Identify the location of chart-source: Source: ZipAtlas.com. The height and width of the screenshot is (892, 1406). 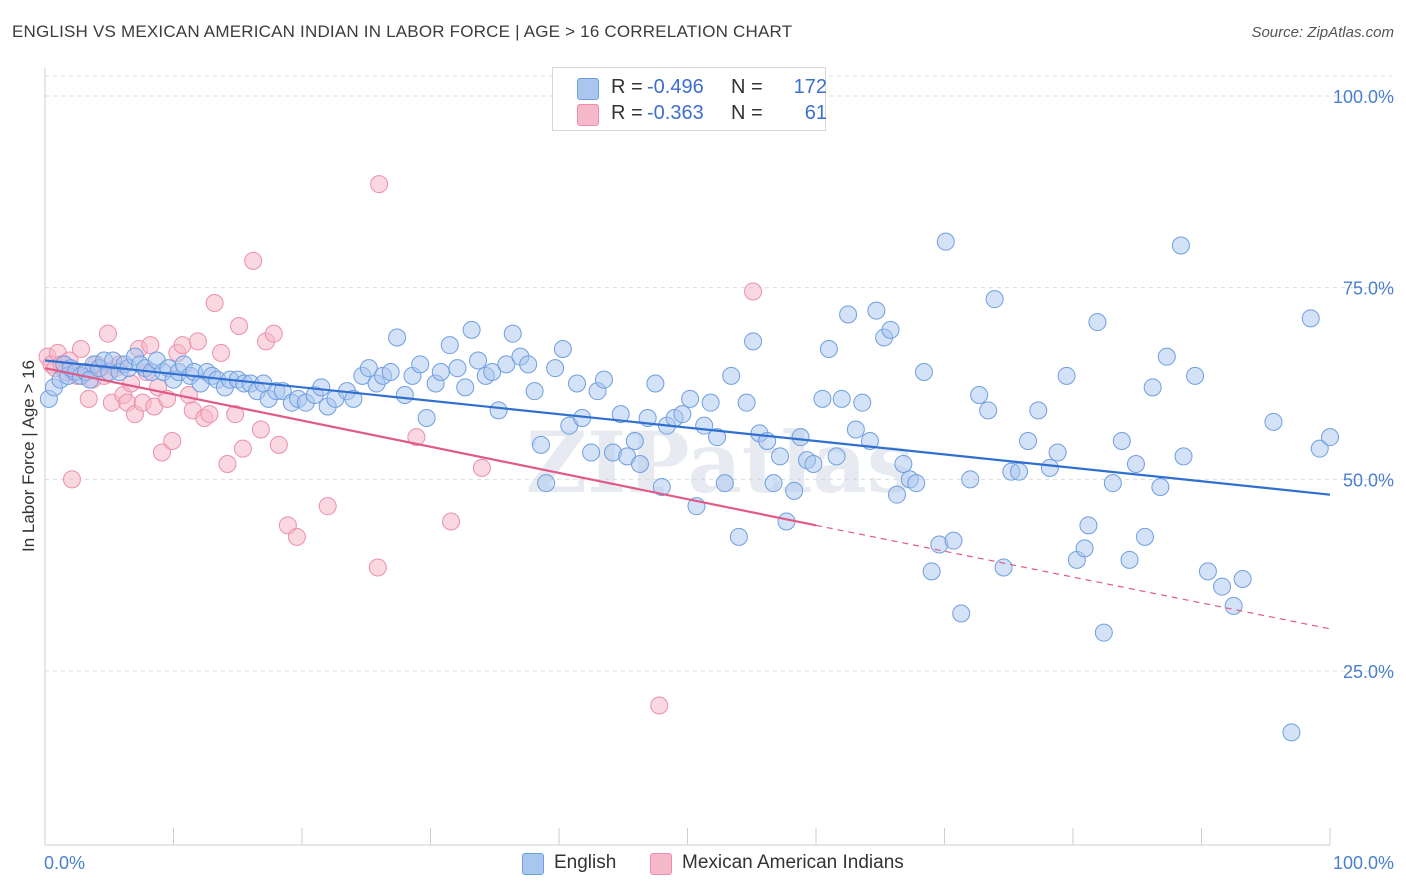
(1322, 32).